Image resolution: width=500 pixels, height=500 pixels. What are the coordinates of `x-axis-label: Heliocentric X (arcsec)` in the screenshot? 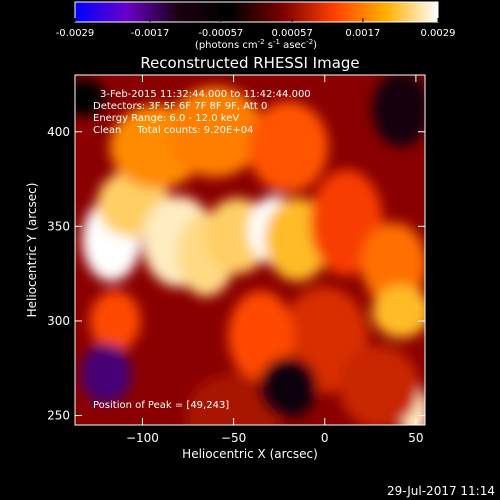 It's located at (250, 454).